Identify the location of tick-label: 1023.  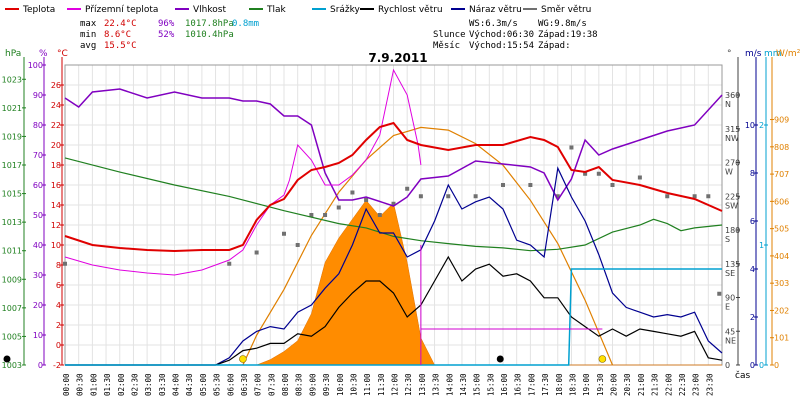
(12, 79).